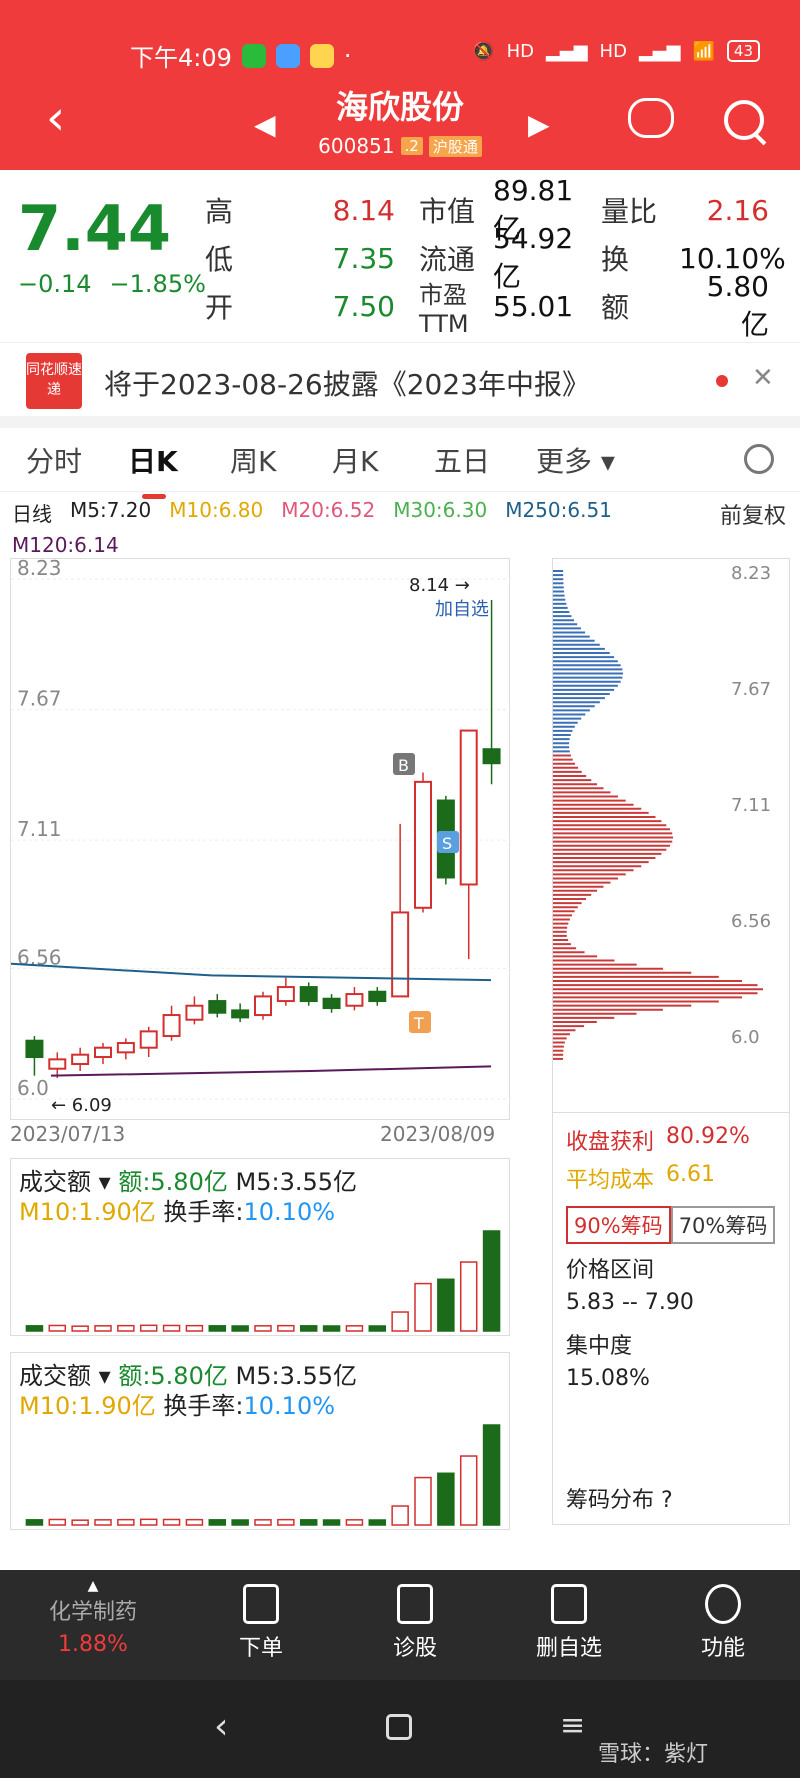 This screenshot has width=800, height=1778. What do you see at coordinates (289, 1212) in the screenshot?
I see `turnover-value: 10.10%` at bounding box center [289, 1212].